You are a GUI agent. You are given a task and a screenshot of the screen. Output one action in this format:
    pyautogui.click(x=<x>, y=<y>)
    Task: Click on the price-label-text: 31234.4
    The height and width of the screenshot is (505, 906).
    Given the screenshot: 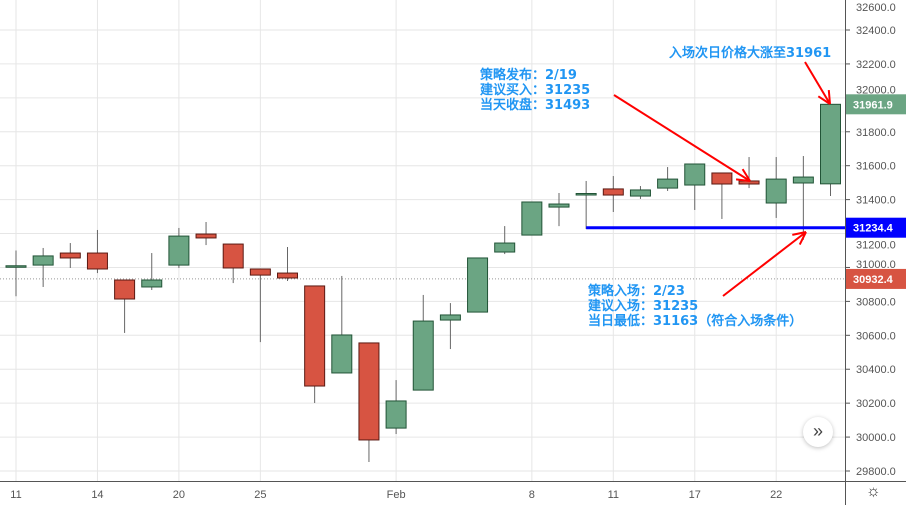 What is the action you would take?
    pyautogui.click(x=873, y=229)
    